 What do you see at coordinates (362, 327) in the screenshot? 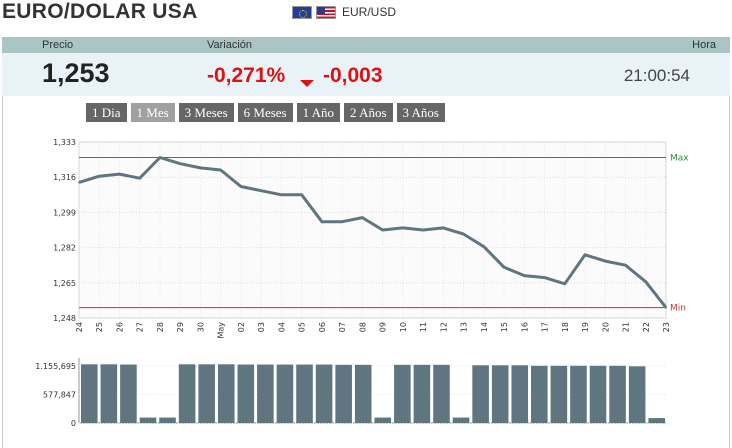
I see `x-tick-label: 08` at bounding box center [362, 327].